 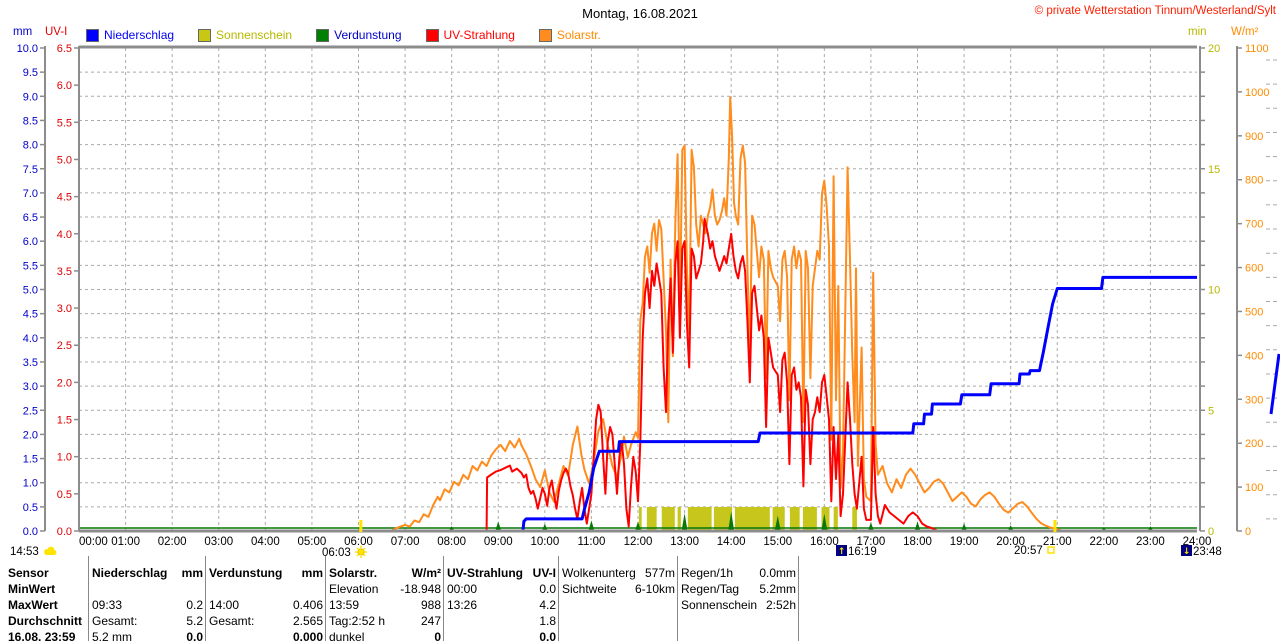 What do you see at coordinates (777, 589) in the screenshot?
I see `cell-value: 5.2mm` at bounding box center [777, 589].